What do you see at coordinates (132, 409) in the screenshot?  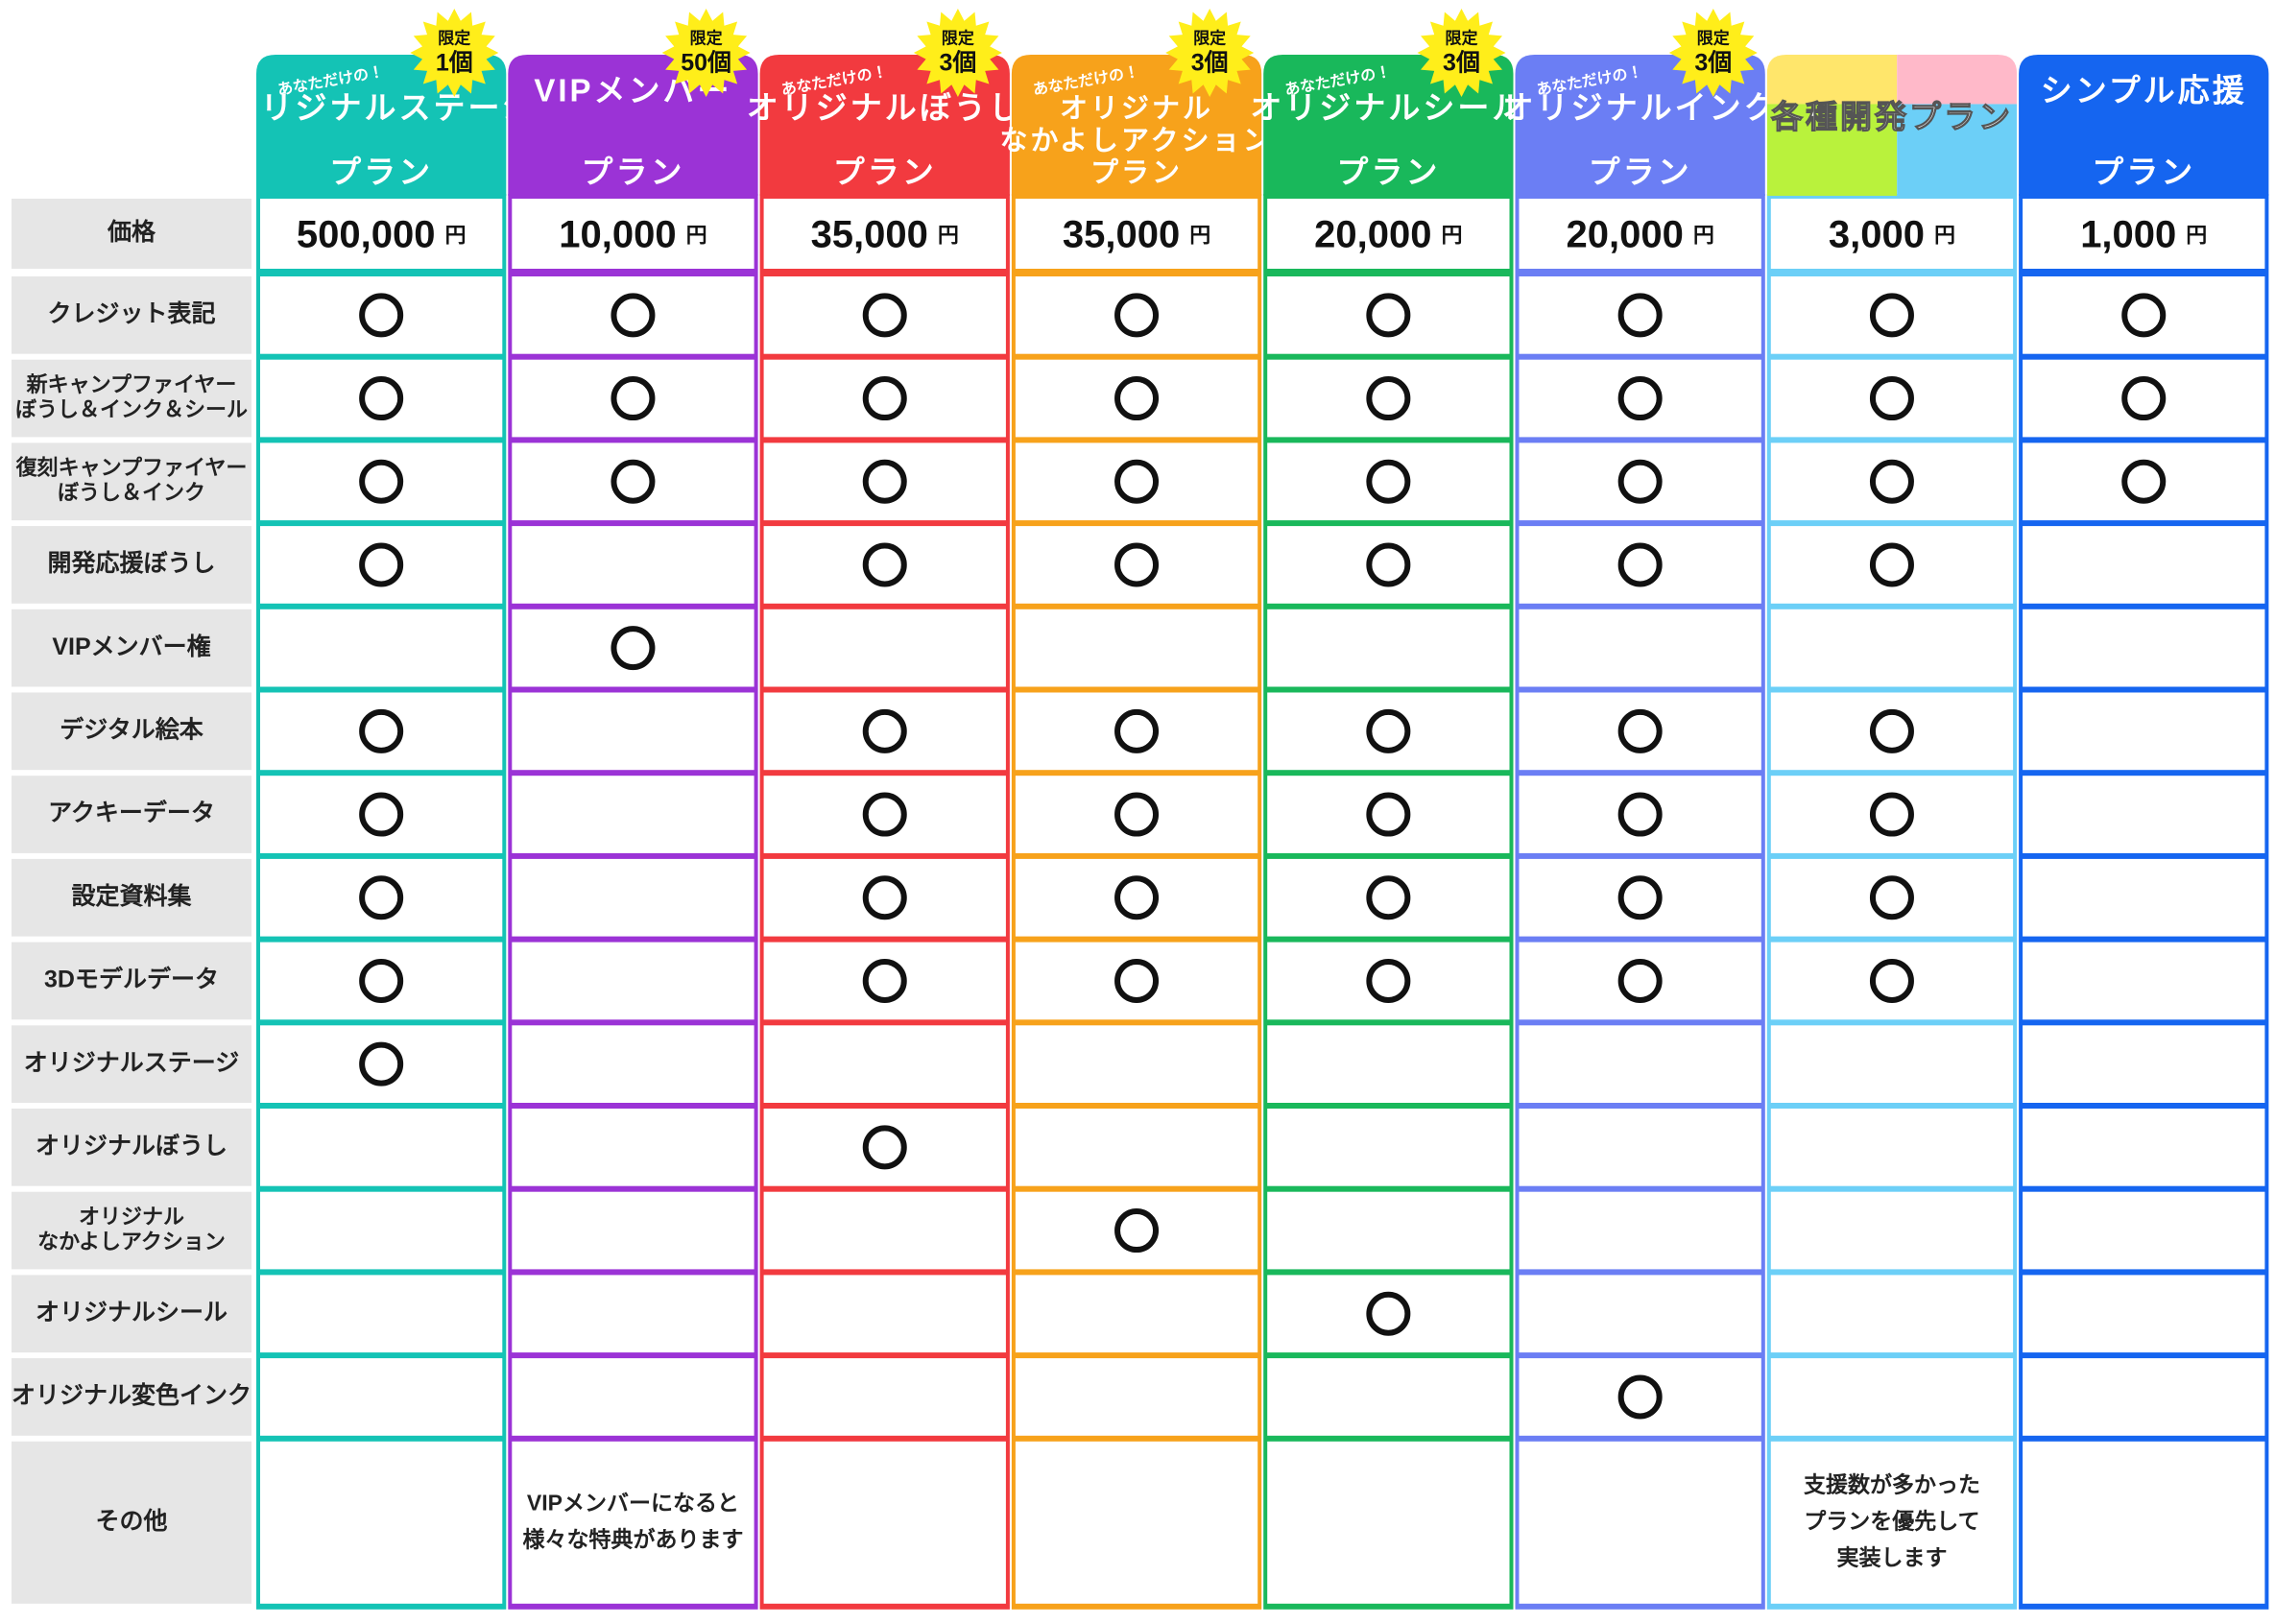 I see `row-label: ぼうし＆インク＆シール` at bounding box center [132, 409].